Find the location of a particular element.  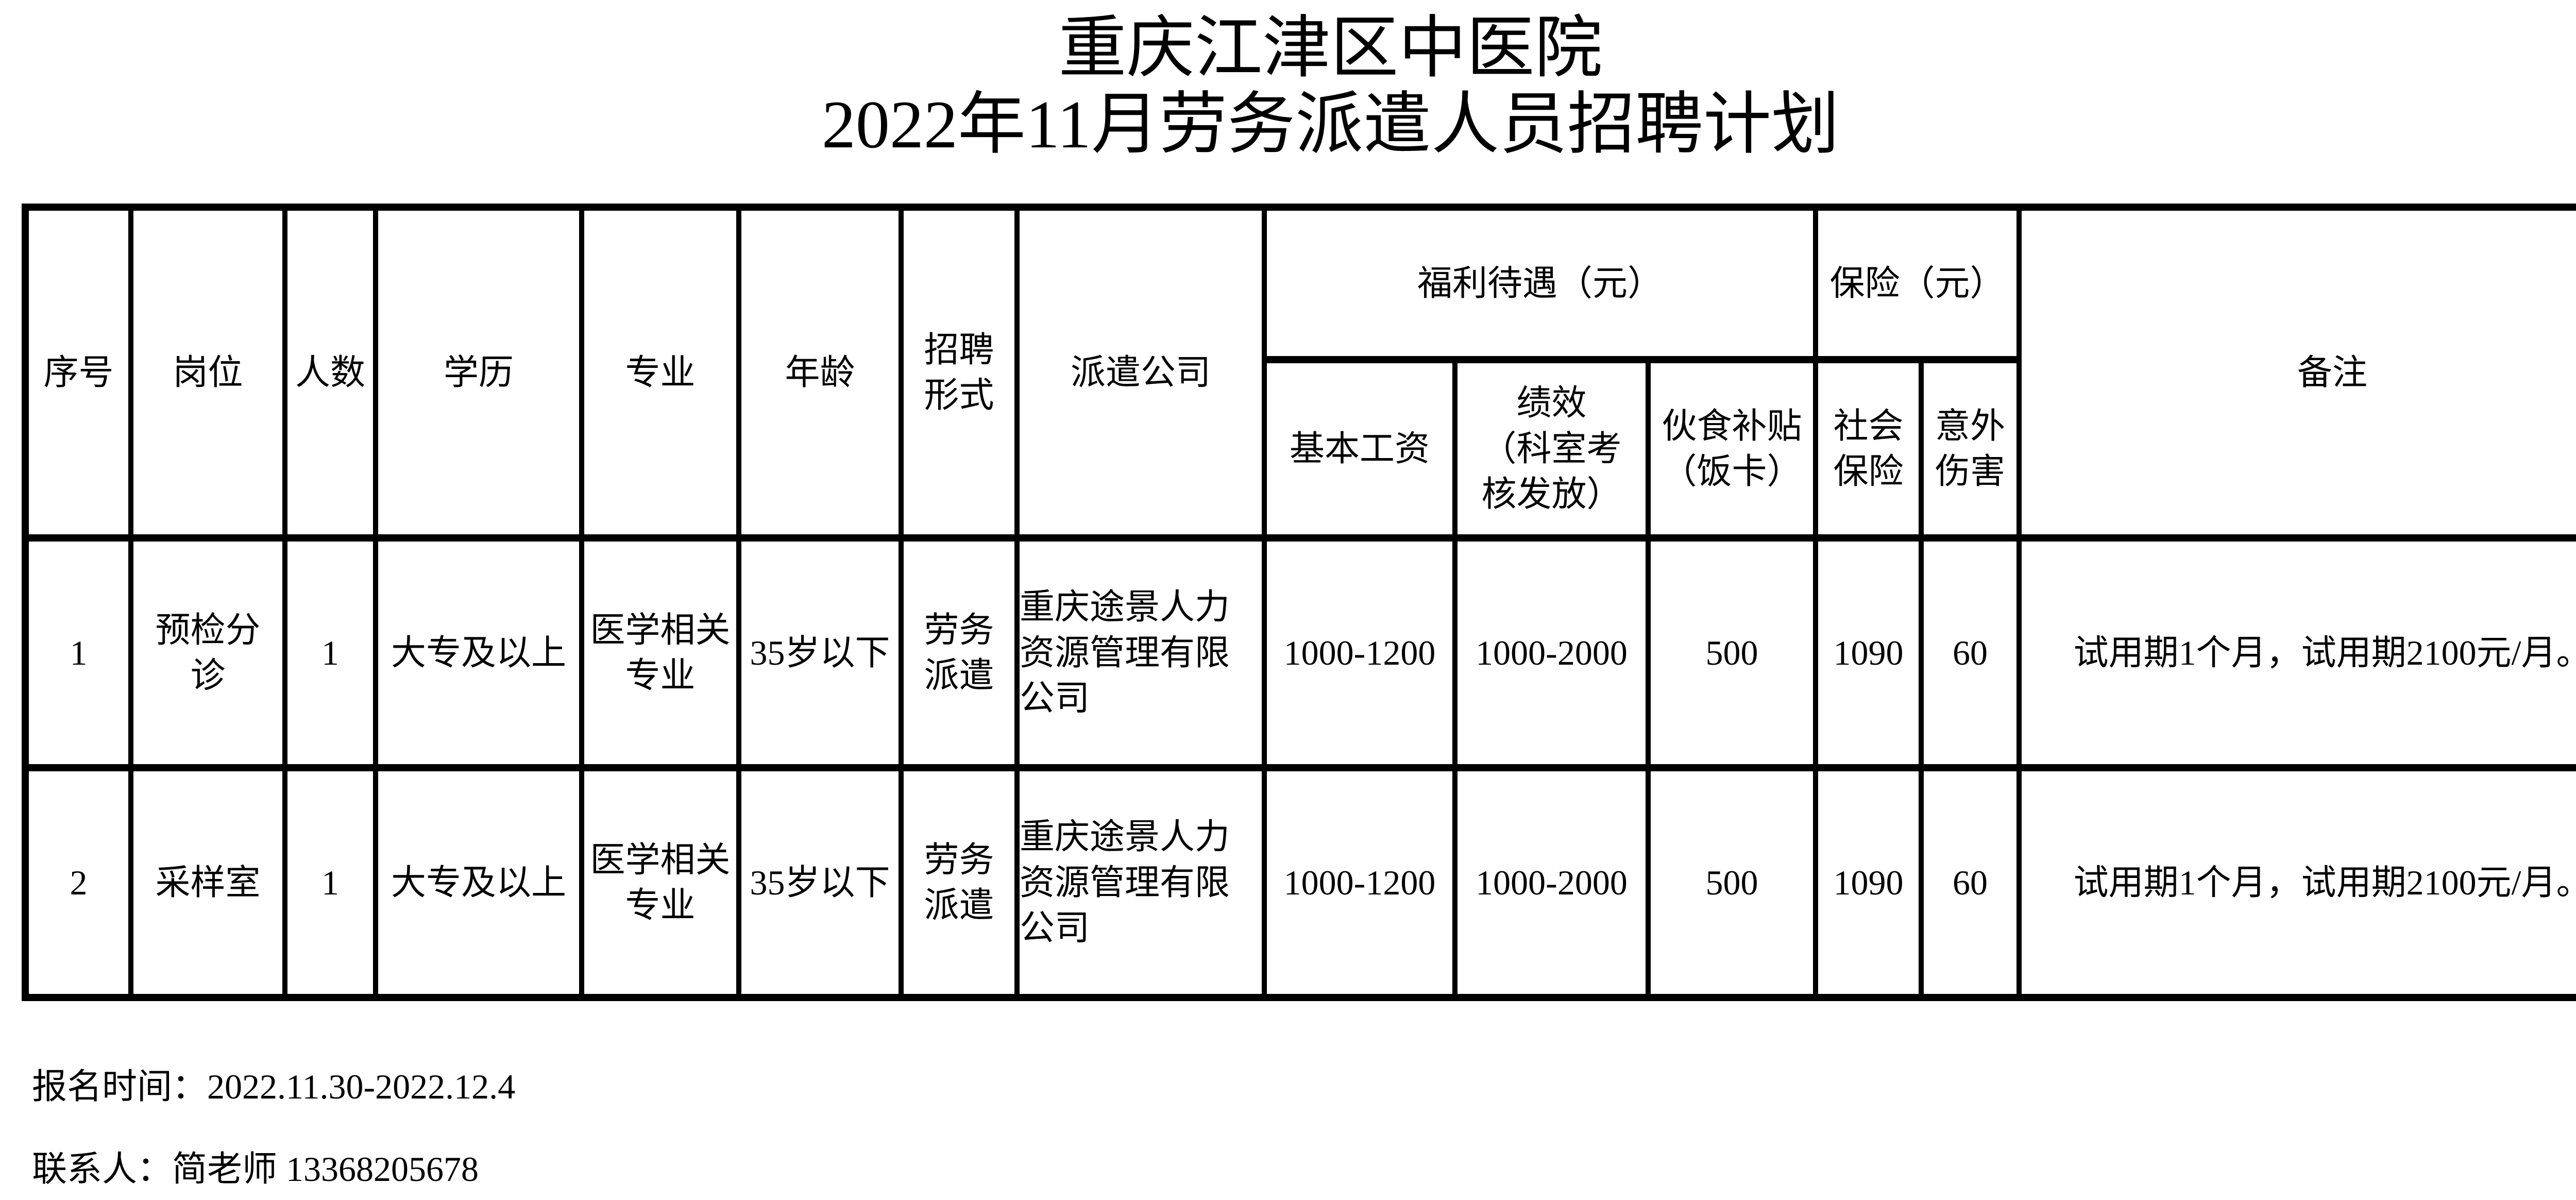

row2-headcount-cell: 1 is located at coordinates (330, 883).